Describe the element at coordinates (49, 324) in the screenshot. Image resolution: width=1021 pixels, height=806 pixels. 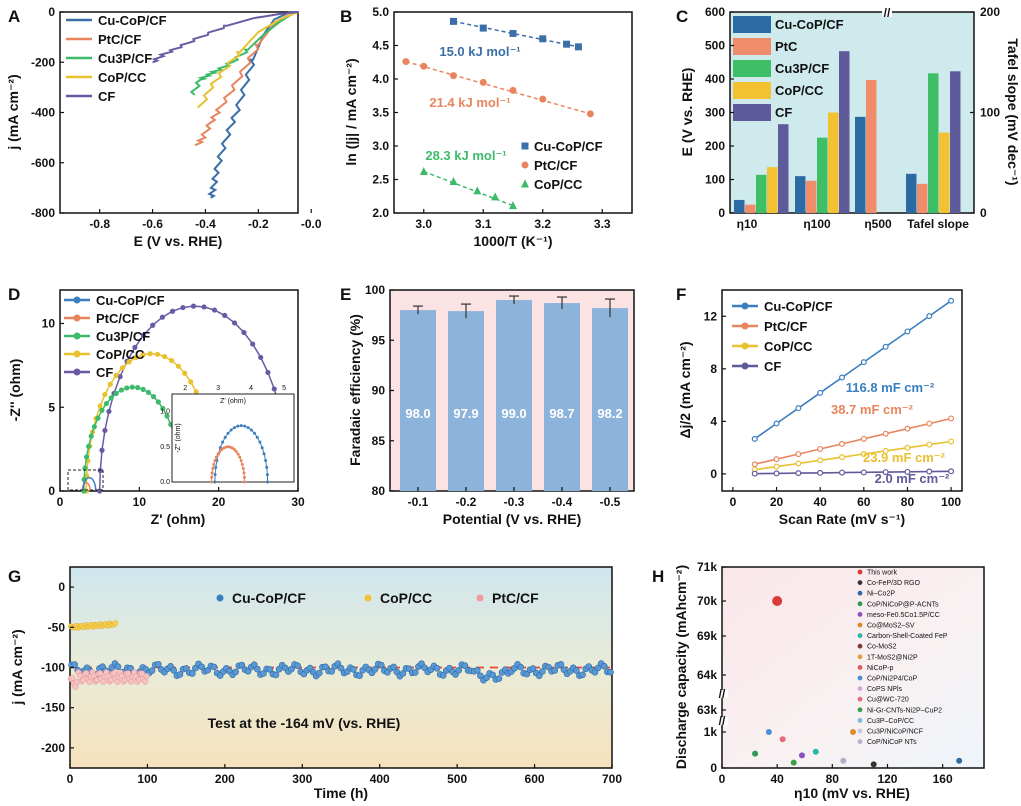
I see `panel-d-y-tick-label-2: 10` at that location.